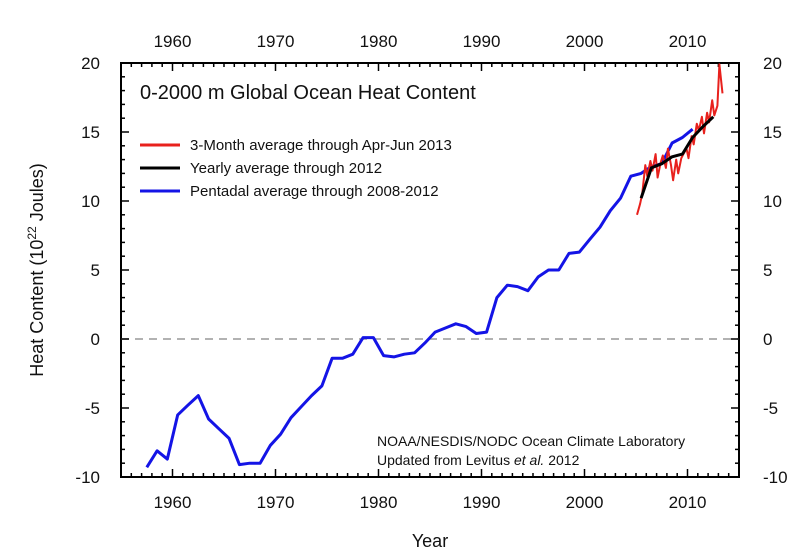  Describe the element at coordinates (585, 502) in the screenshot. I see `x-tick-label-bottom: 2000` at that location.